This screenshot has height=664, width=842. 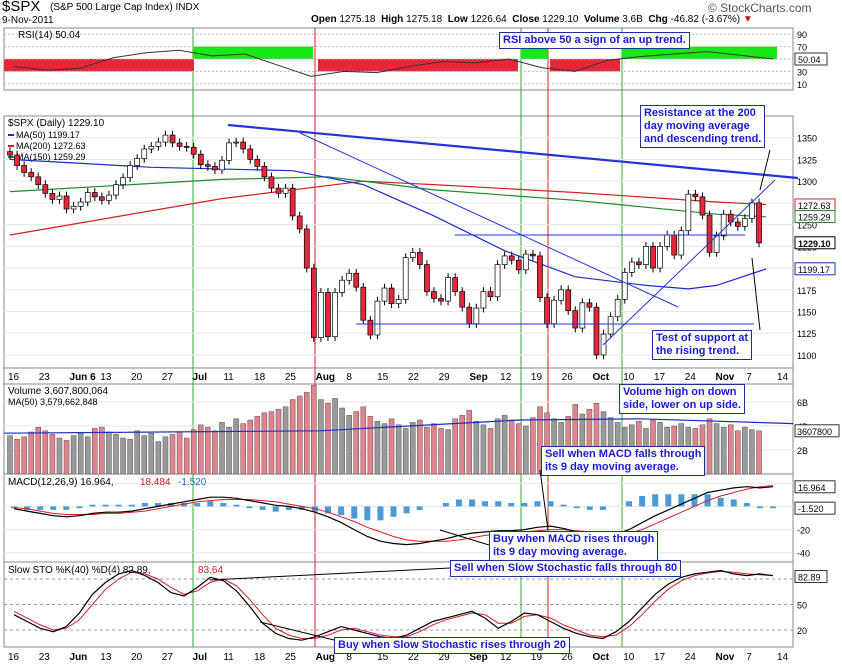 What do you see at coordinates (660, 377) in the screenshot?
I see `price-xtick-label: 17` at bounding box center [660, 377].